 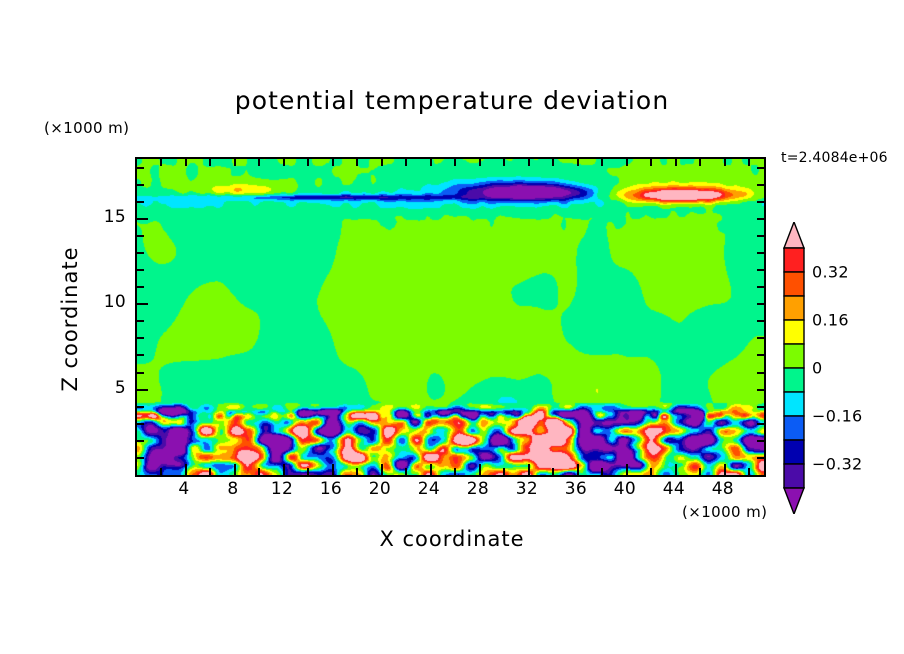 What do you see at coordinates (120, 387) in the screenshot?
I see `y-tick-label: 5` at bounding box center [120, 387].